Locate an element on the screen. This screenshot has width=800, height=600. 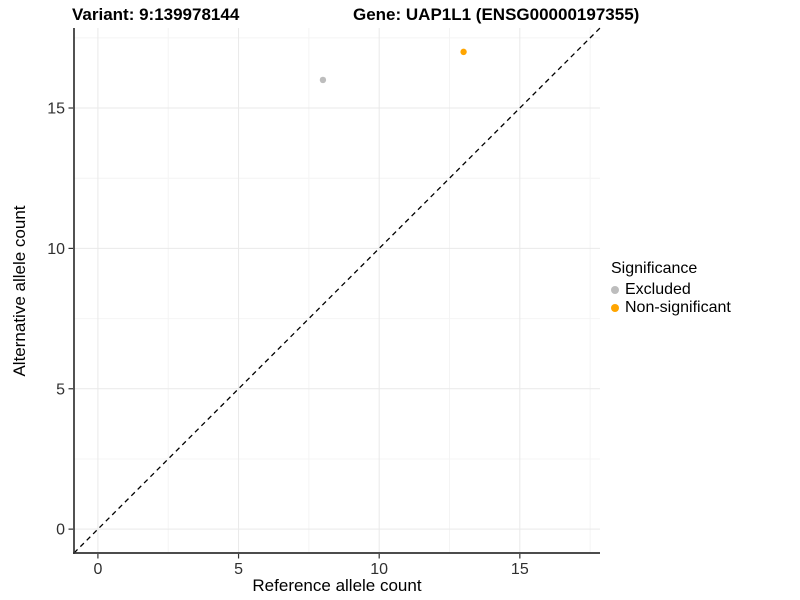
legend-item-non-significant: Non-significant is located at coordinates (671, 308).